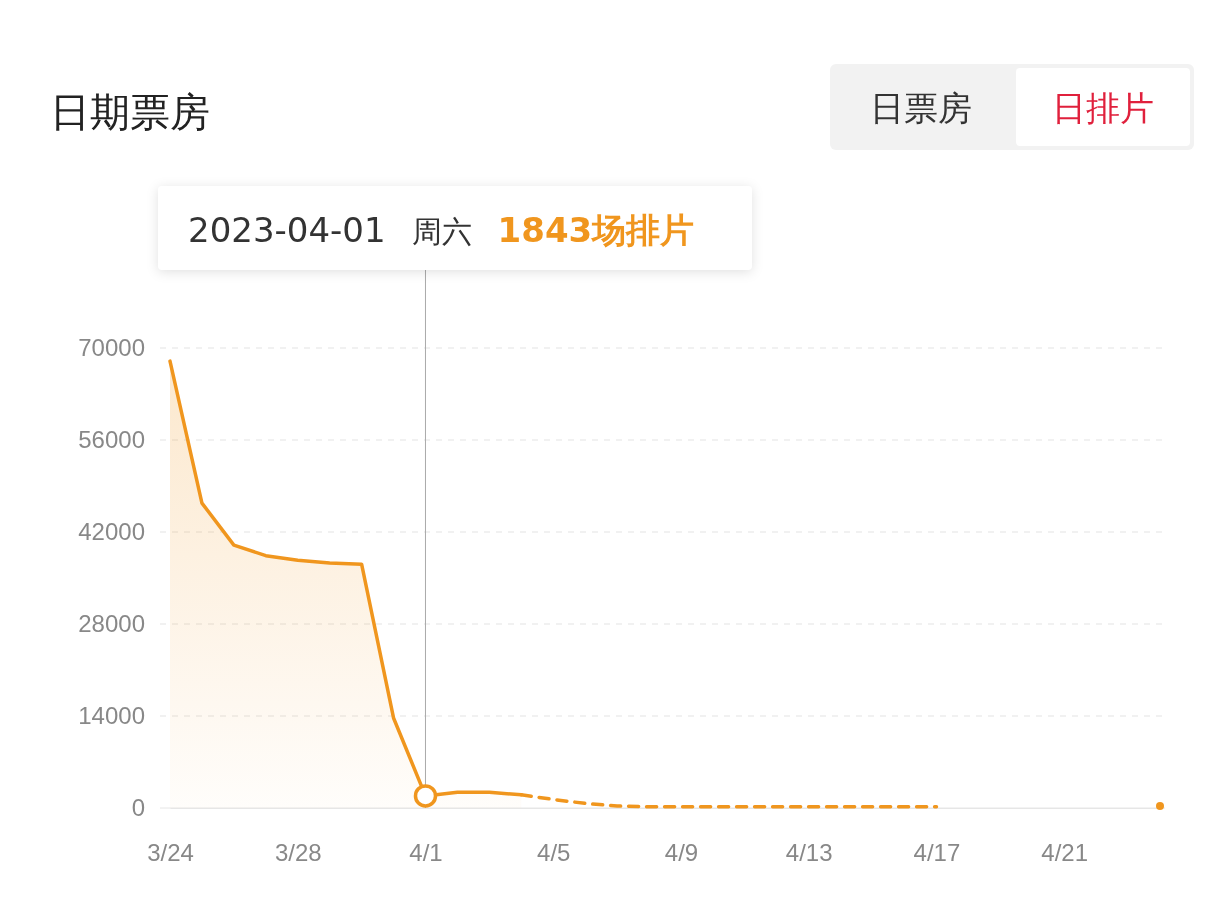 The height and width of the screenshot is (897, 1220). Describe the element at coordinates (111, 716) in the screenshot. I see `y-tick-label: 14000` at that location.